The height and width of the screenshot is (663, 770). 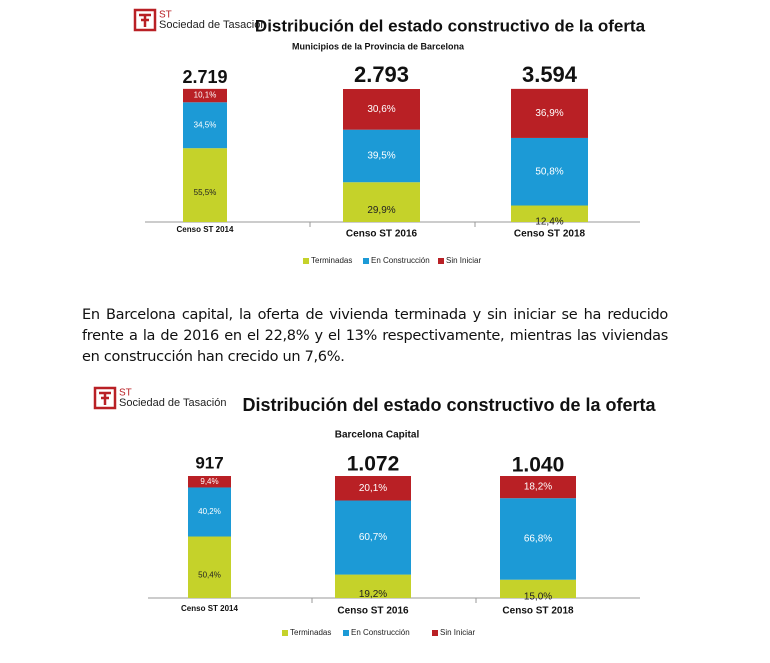 I want to click on chart-subtitle: Barcelona Capital, so click(x=377, y=435).